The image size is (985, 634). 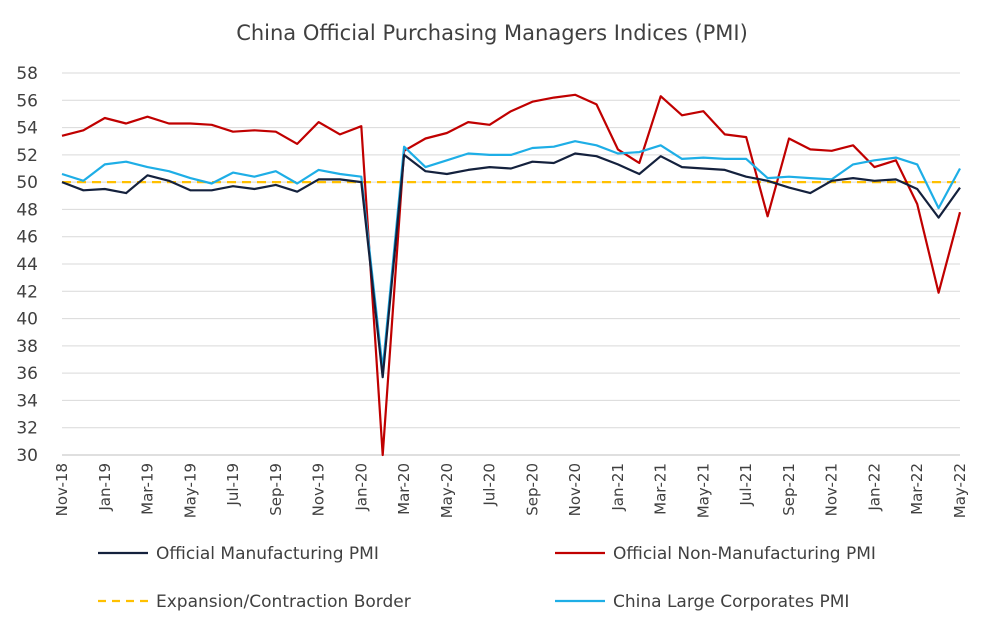 What do you see at coordinates (267, 554) in the screenshot?
I see `legend-label: Official Manufacturing PMI` at bounding box center [267, 554].